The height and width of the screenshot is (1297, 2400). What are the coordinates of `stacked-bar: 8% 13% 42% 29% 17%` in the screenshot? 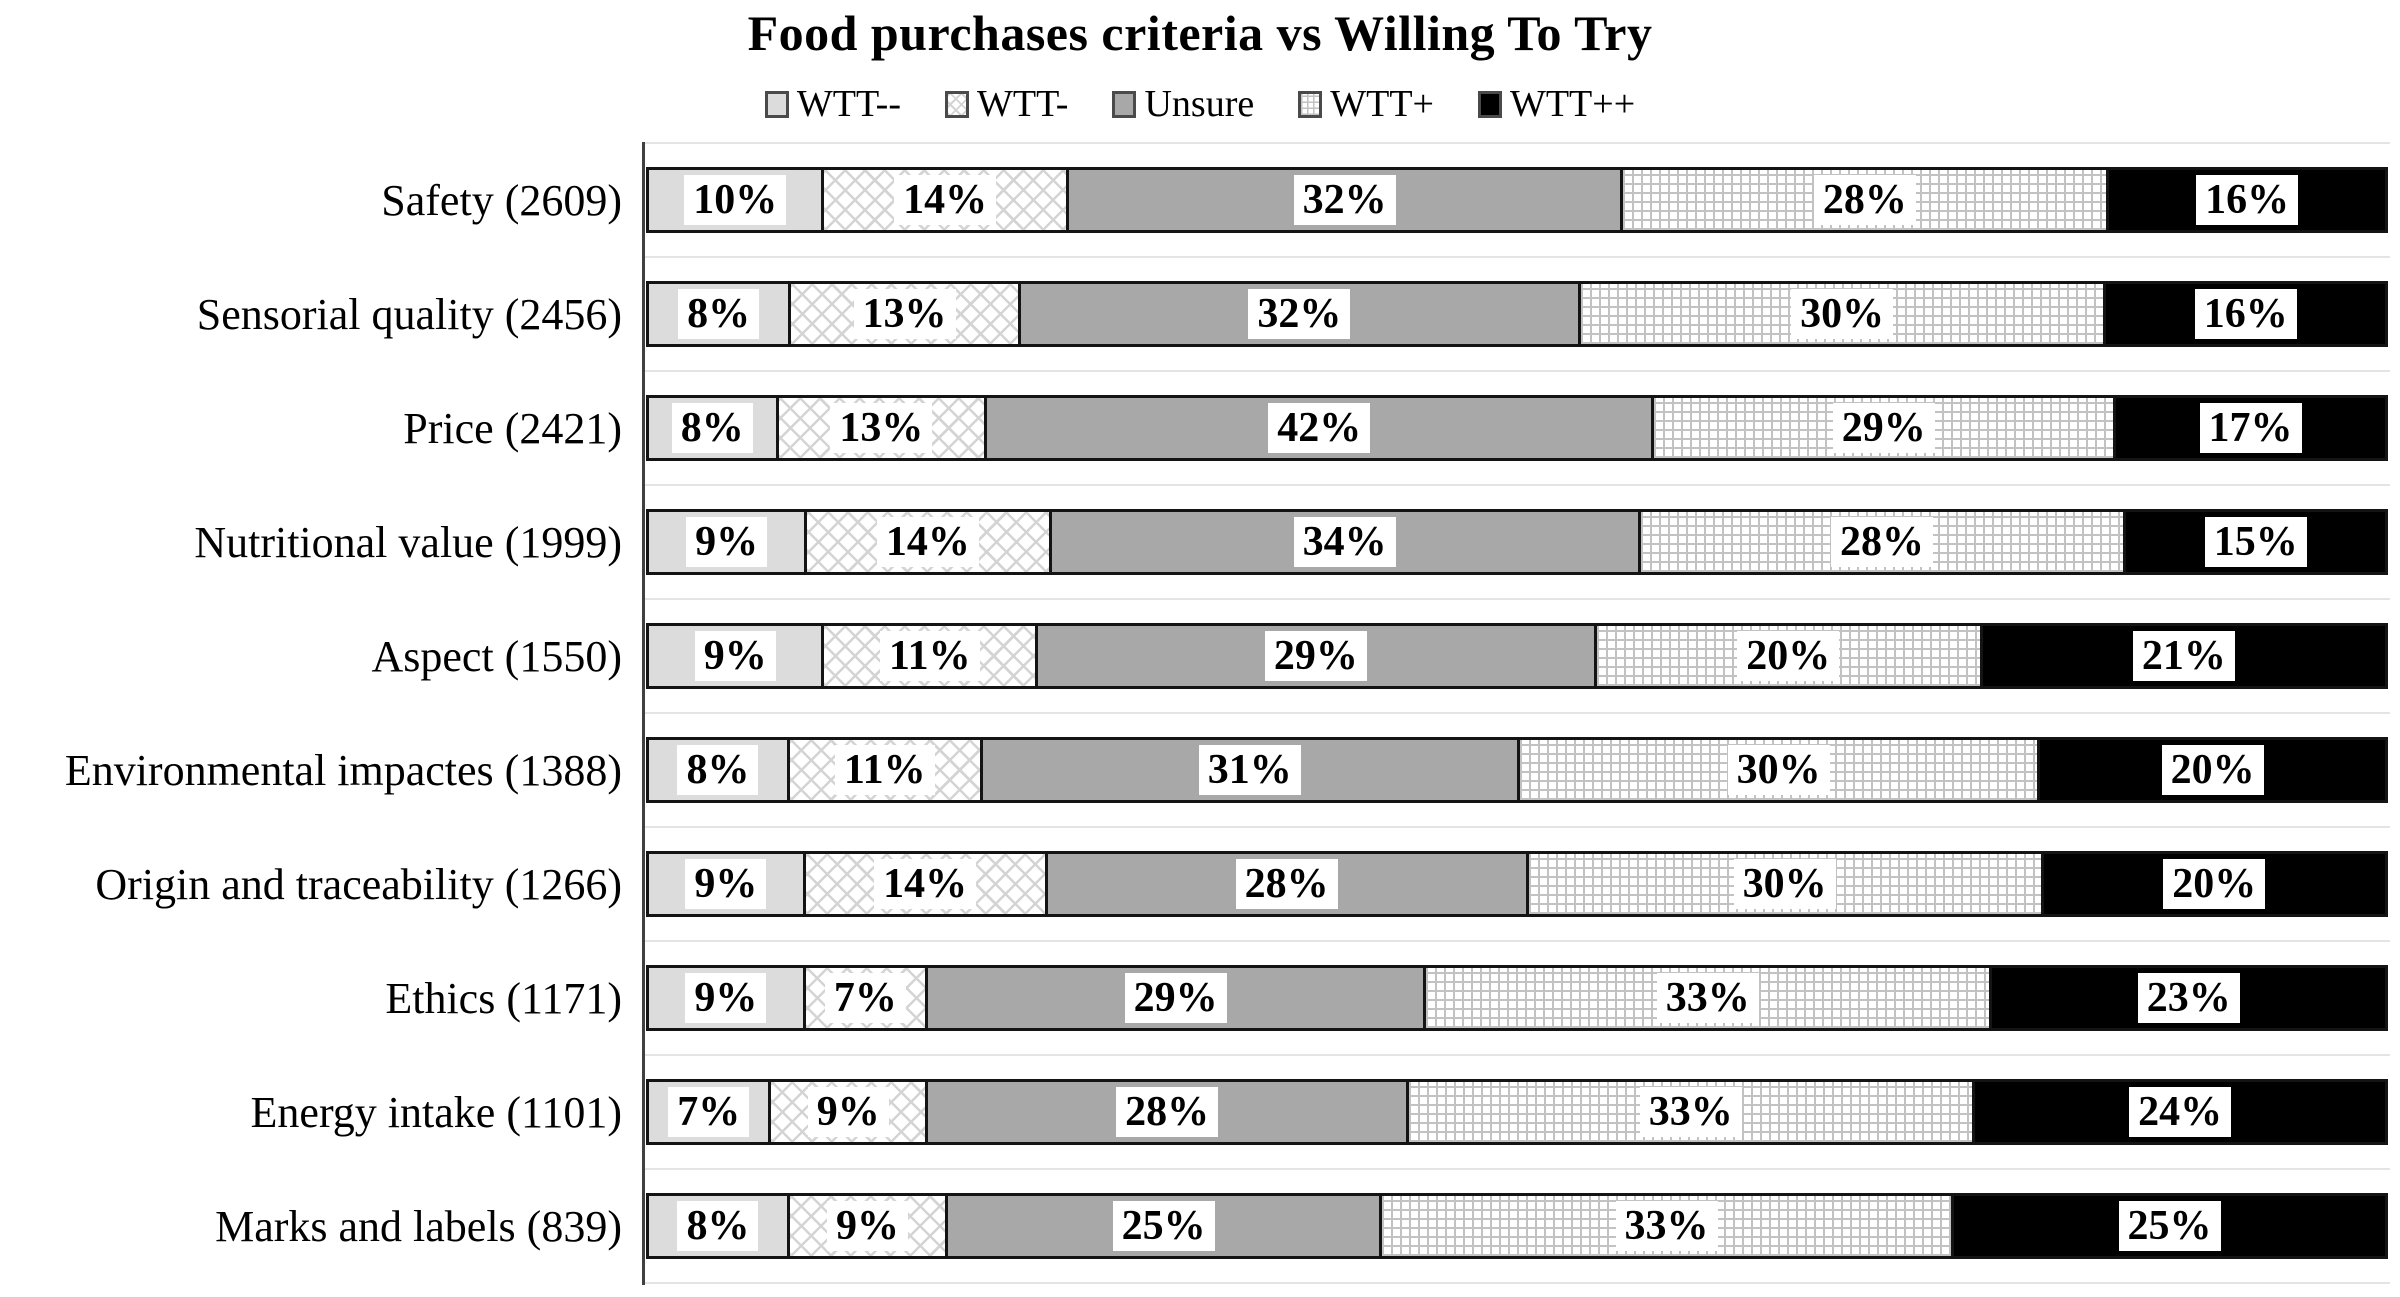 It's located at (1517, 428).